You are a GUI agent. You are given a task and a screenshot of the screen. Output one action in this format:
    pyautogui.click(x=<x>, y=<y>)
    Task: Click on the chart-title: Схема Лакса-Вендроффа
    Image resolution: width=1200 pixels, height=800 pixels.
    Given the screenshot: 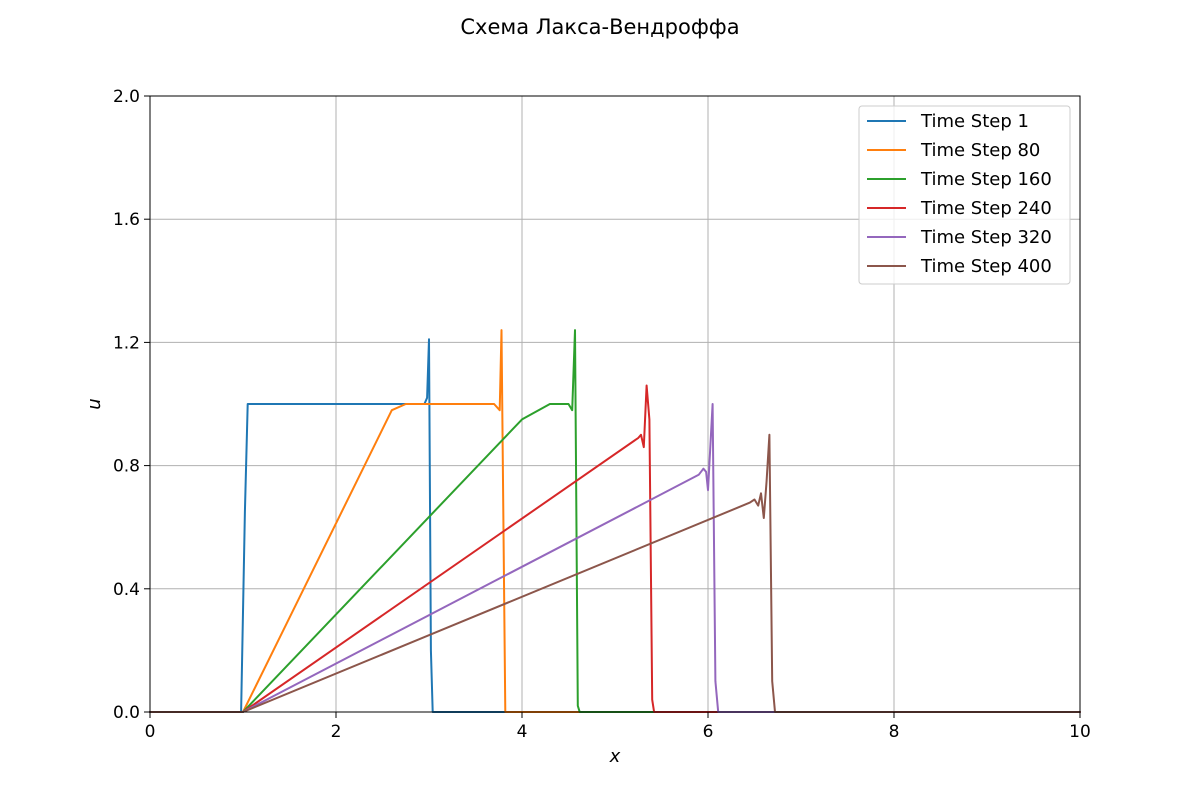 What is the action you would take?
    pyautogui.click(x=599, y=27)
    